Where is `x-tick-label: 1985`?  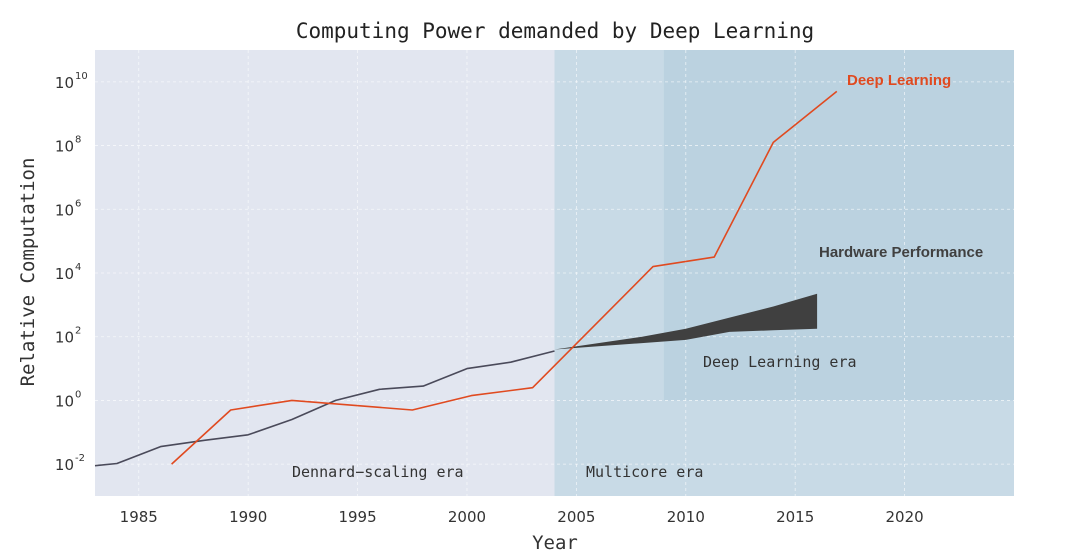 x-tick-label: 1985 is located at coordinates (139, 517).